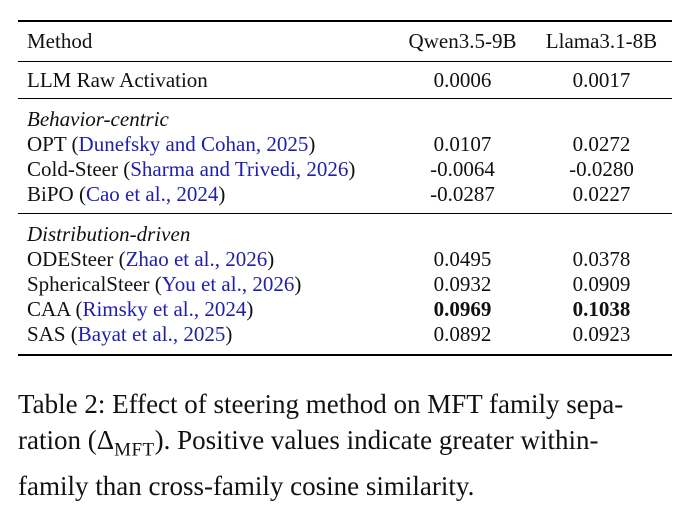 The height and width of the screenshot is (506, 694). I want to click on table-row-method: Cold-Steer (Sharma and Trivedi, 2026), so click(191, 169).